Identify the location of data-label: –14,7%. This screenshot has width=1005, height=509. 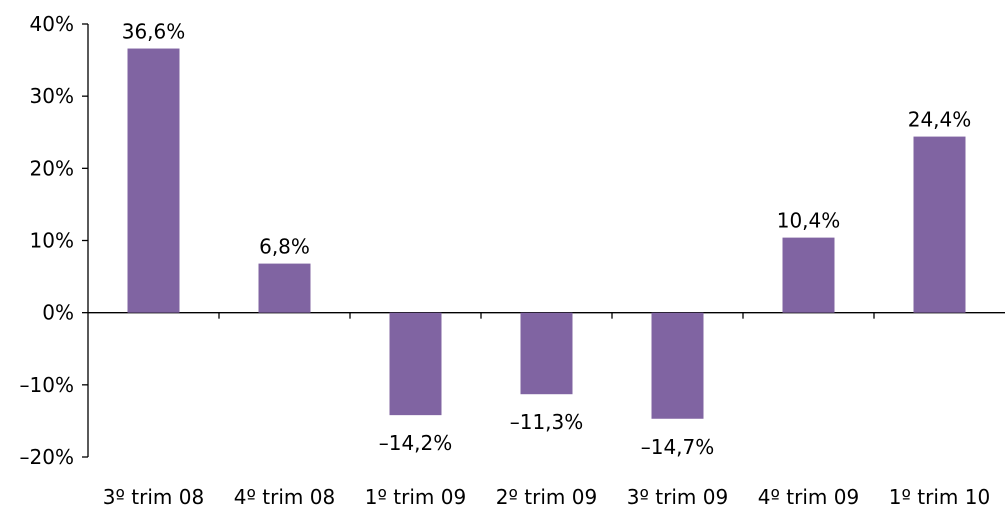
(678, 447).